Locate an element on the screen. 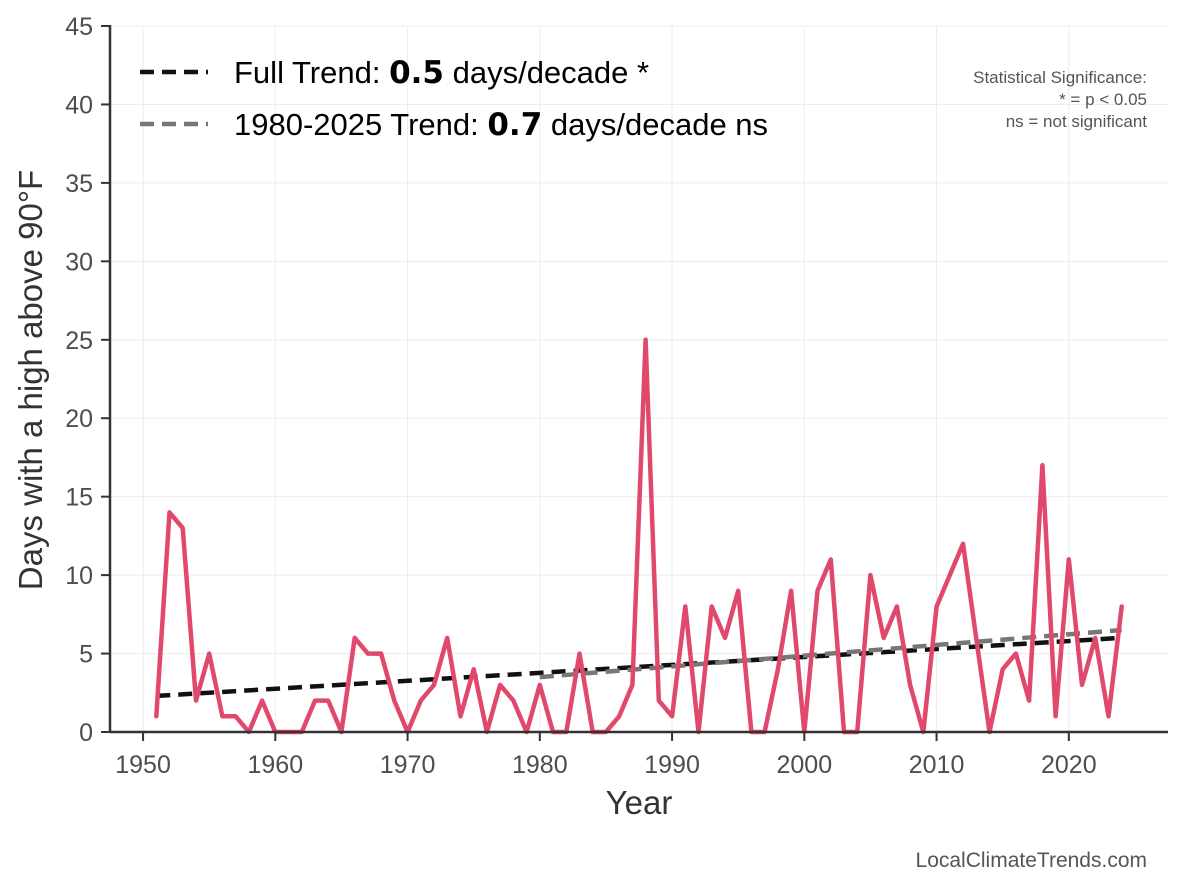  legend-suffix-1980-trend: days/decade ns is located at coordinates (655, 124).